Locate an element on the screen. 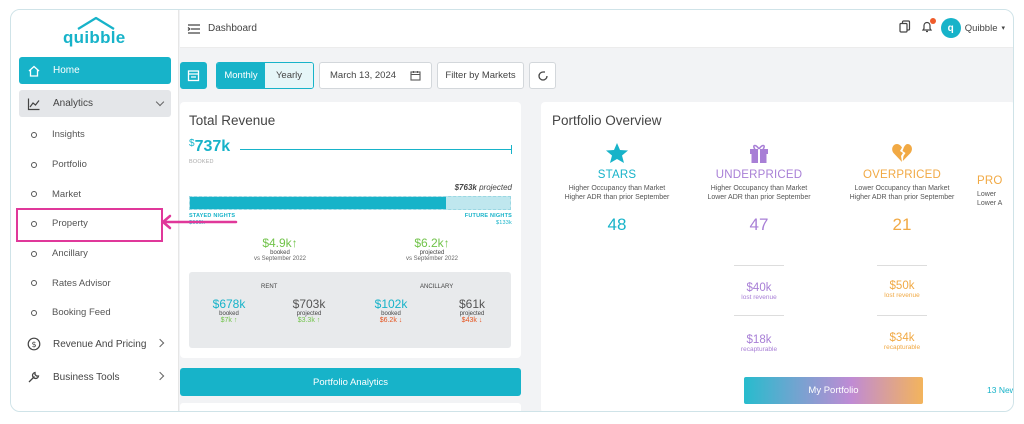 The height and width of the screenshot is (424, 1024). sidebar-item-business-tools: Business Tools is located at coordinates (95, 377).